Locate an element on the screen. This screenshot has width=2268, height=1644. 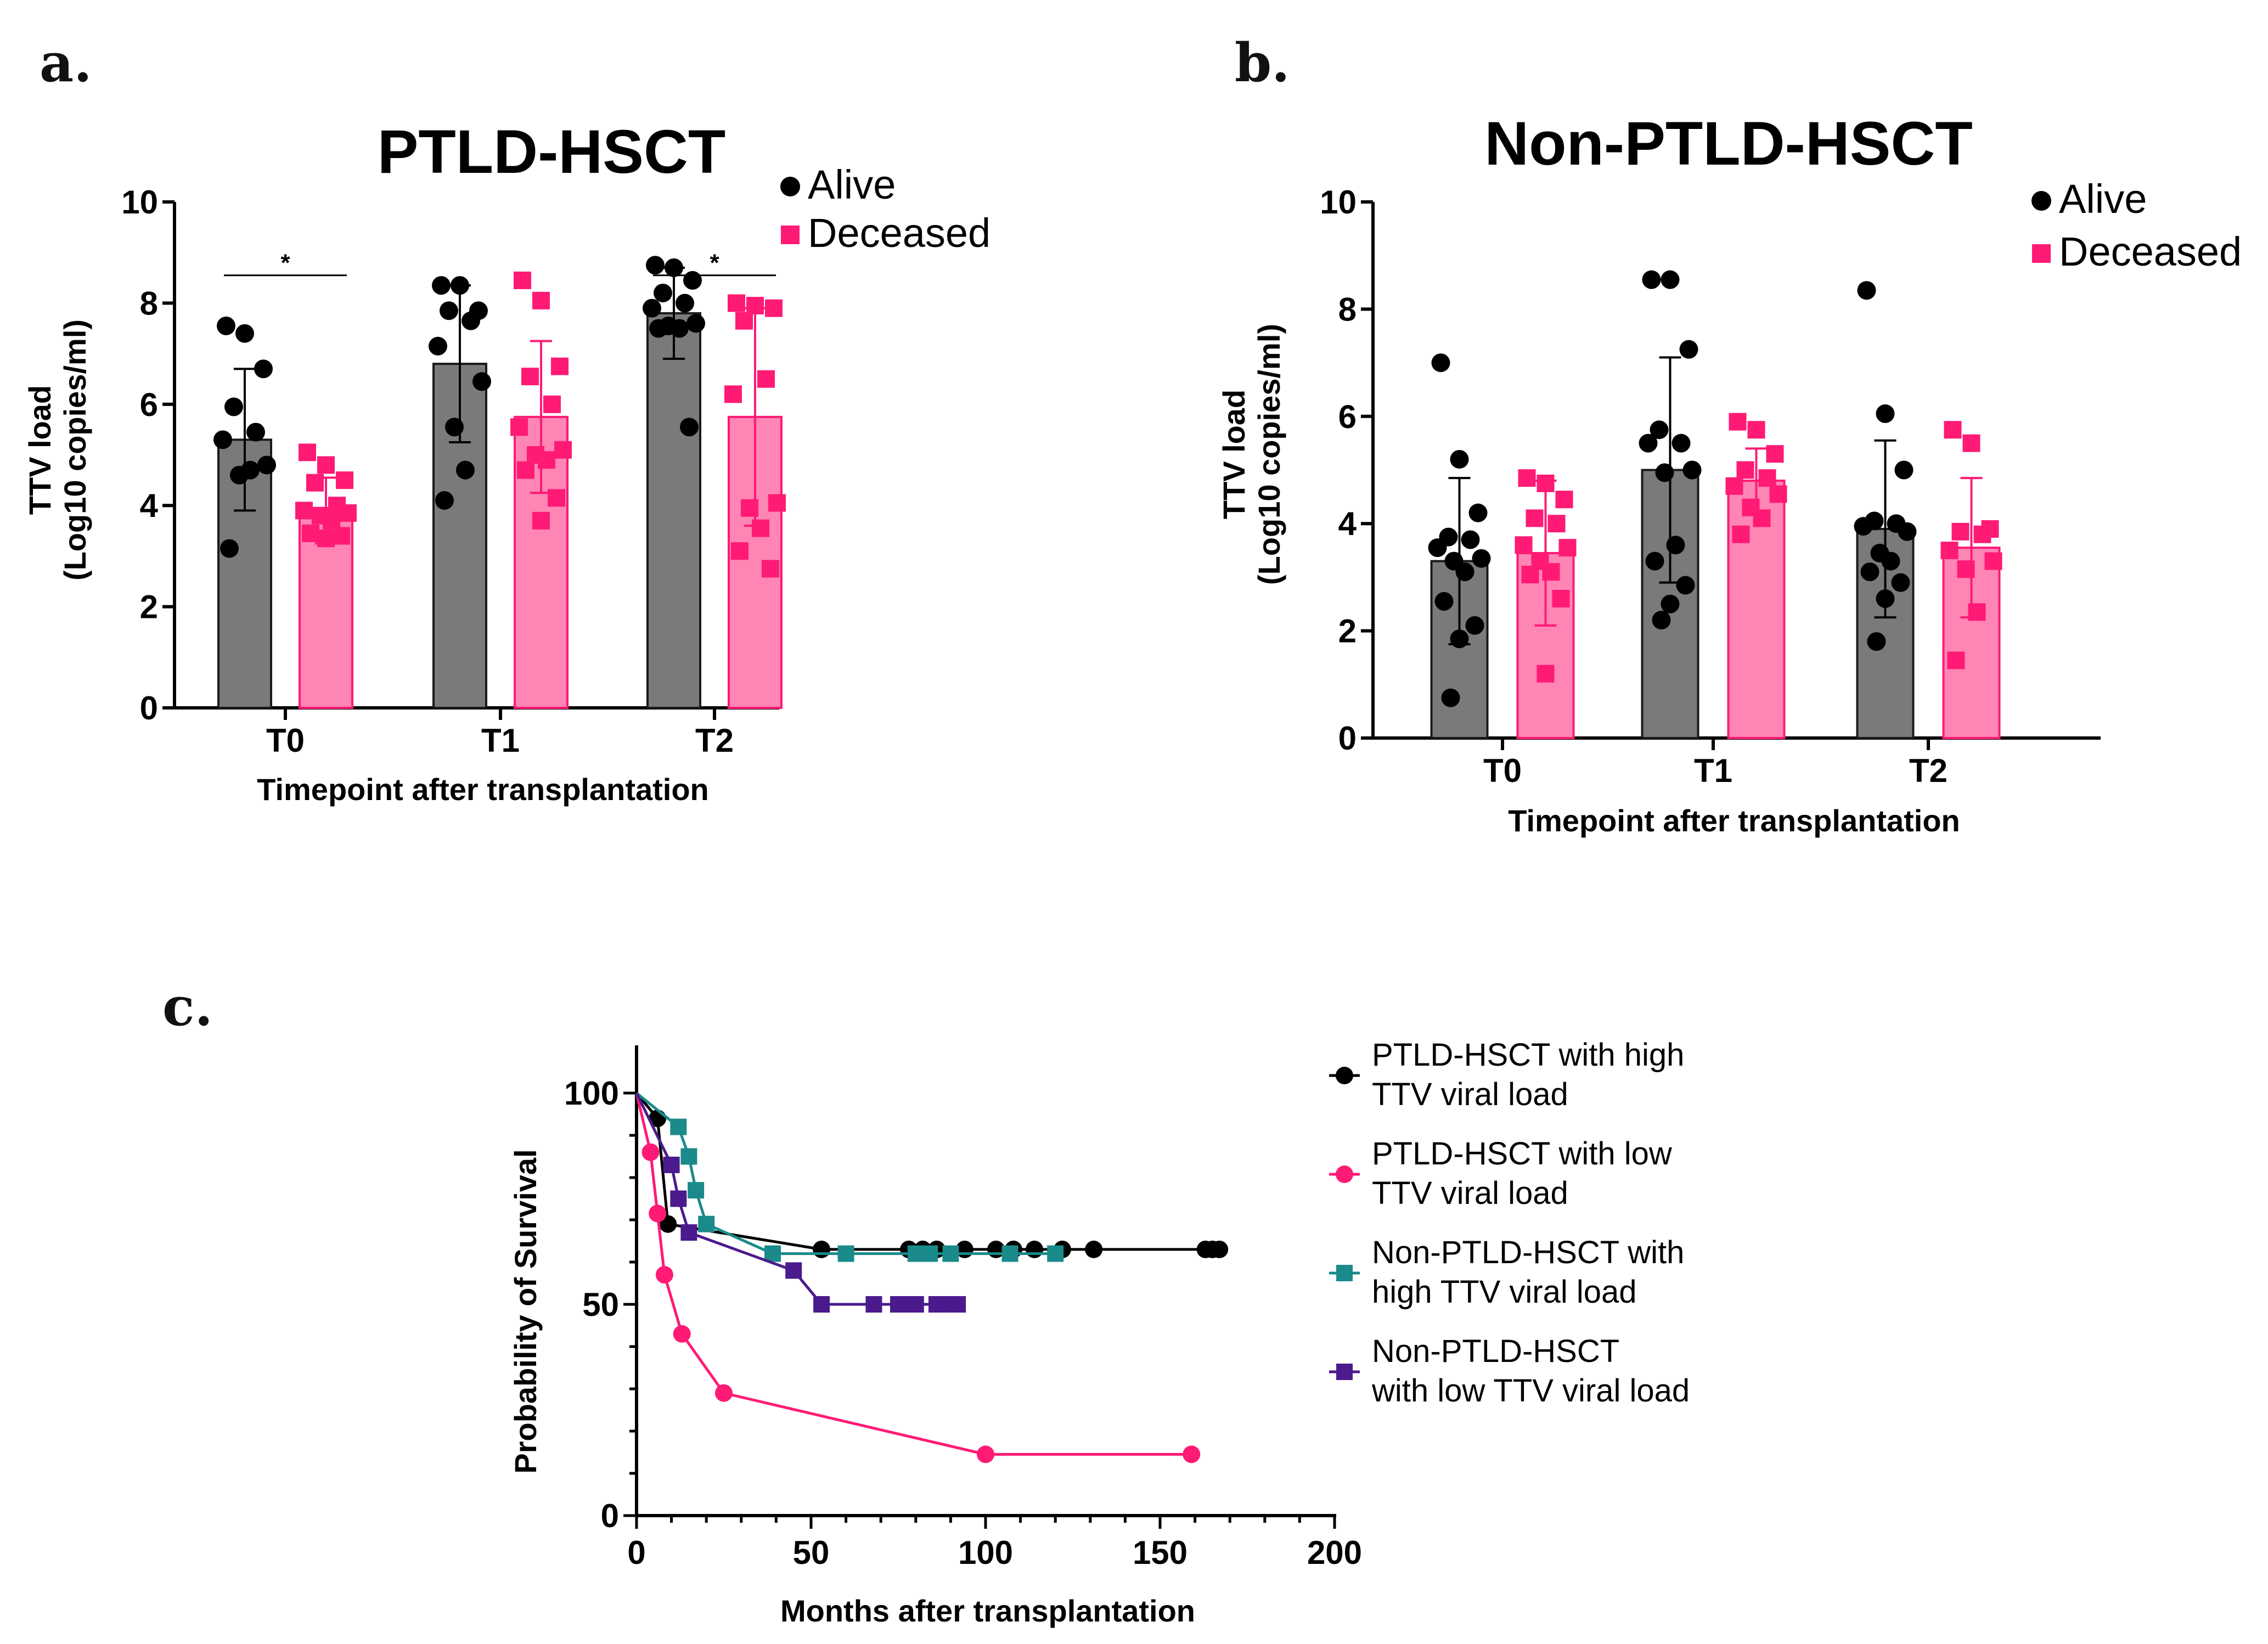
x-tick-label: 50 is located at coordinates (811, 1553).